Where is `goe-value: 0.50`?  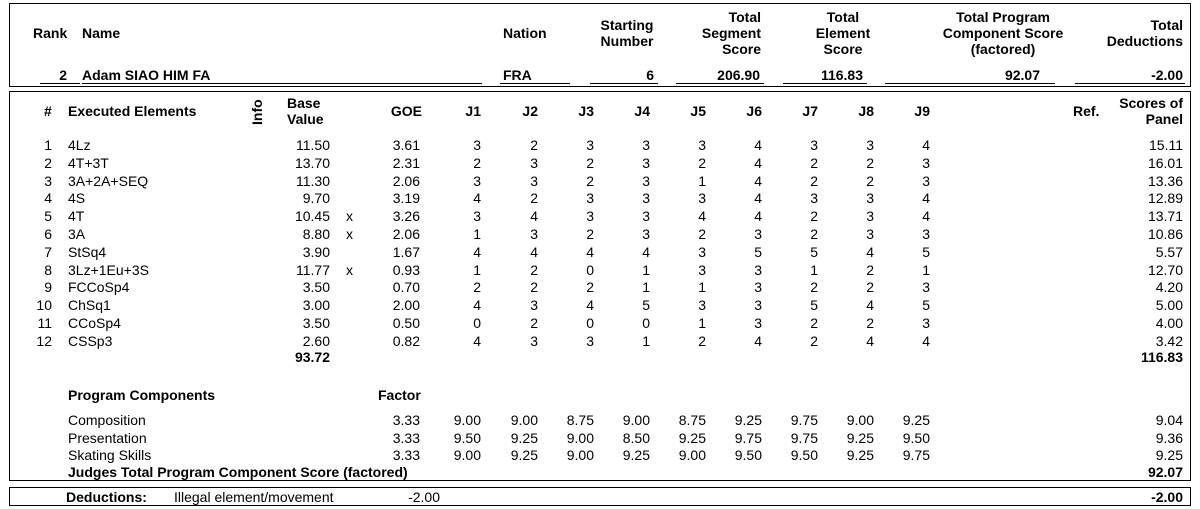 goe-value: 0.50 is located at coordinates (406, 323).